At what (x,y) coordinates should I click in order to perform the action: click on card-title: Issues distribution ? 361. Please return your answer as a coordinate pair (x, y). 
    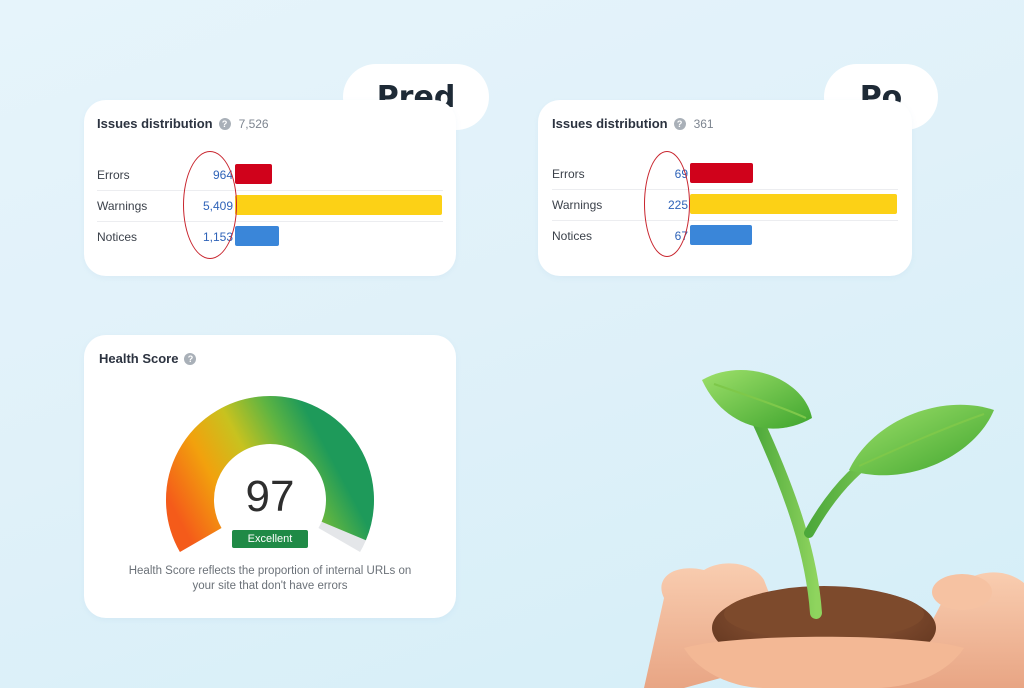
    Looking at the image, I should click on (633, 123).